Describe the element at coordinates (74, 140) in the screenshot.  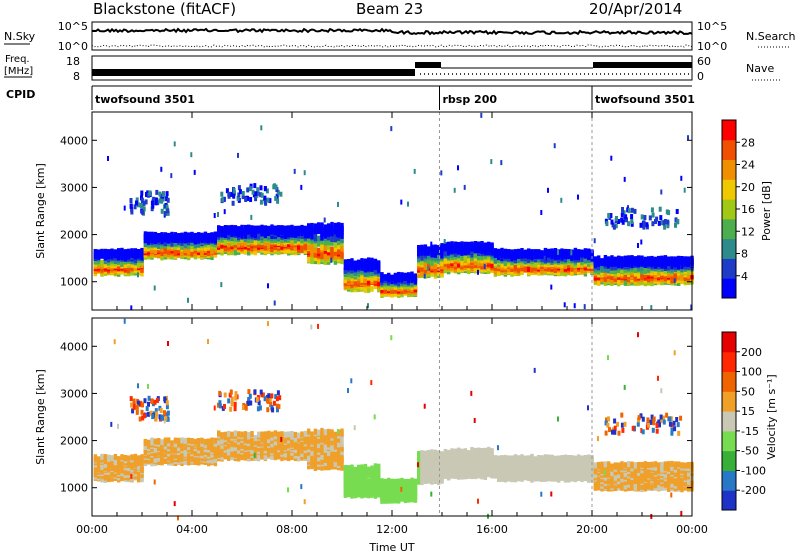
I see `y-tick-label: 4000` at that location.